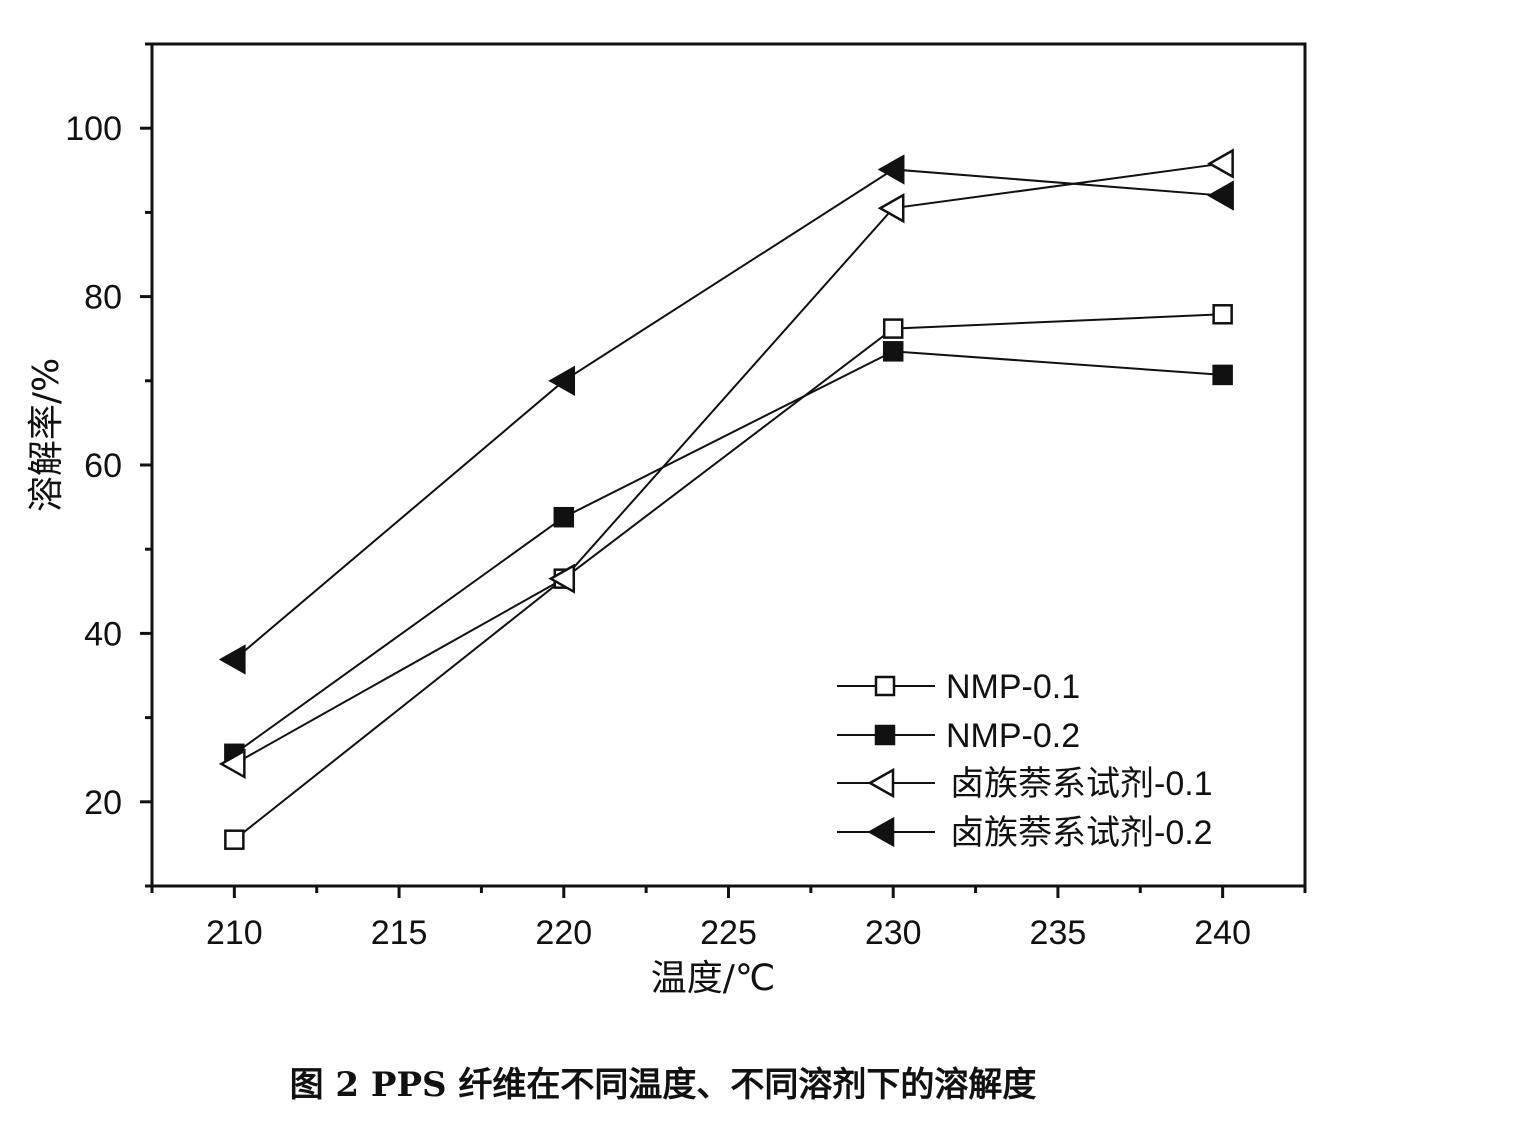 This screenshot has height=1123, width=1536. Describe the element at coordinates (103, 466) in the screenshot. I see `y-tick-label: 60` at that location.